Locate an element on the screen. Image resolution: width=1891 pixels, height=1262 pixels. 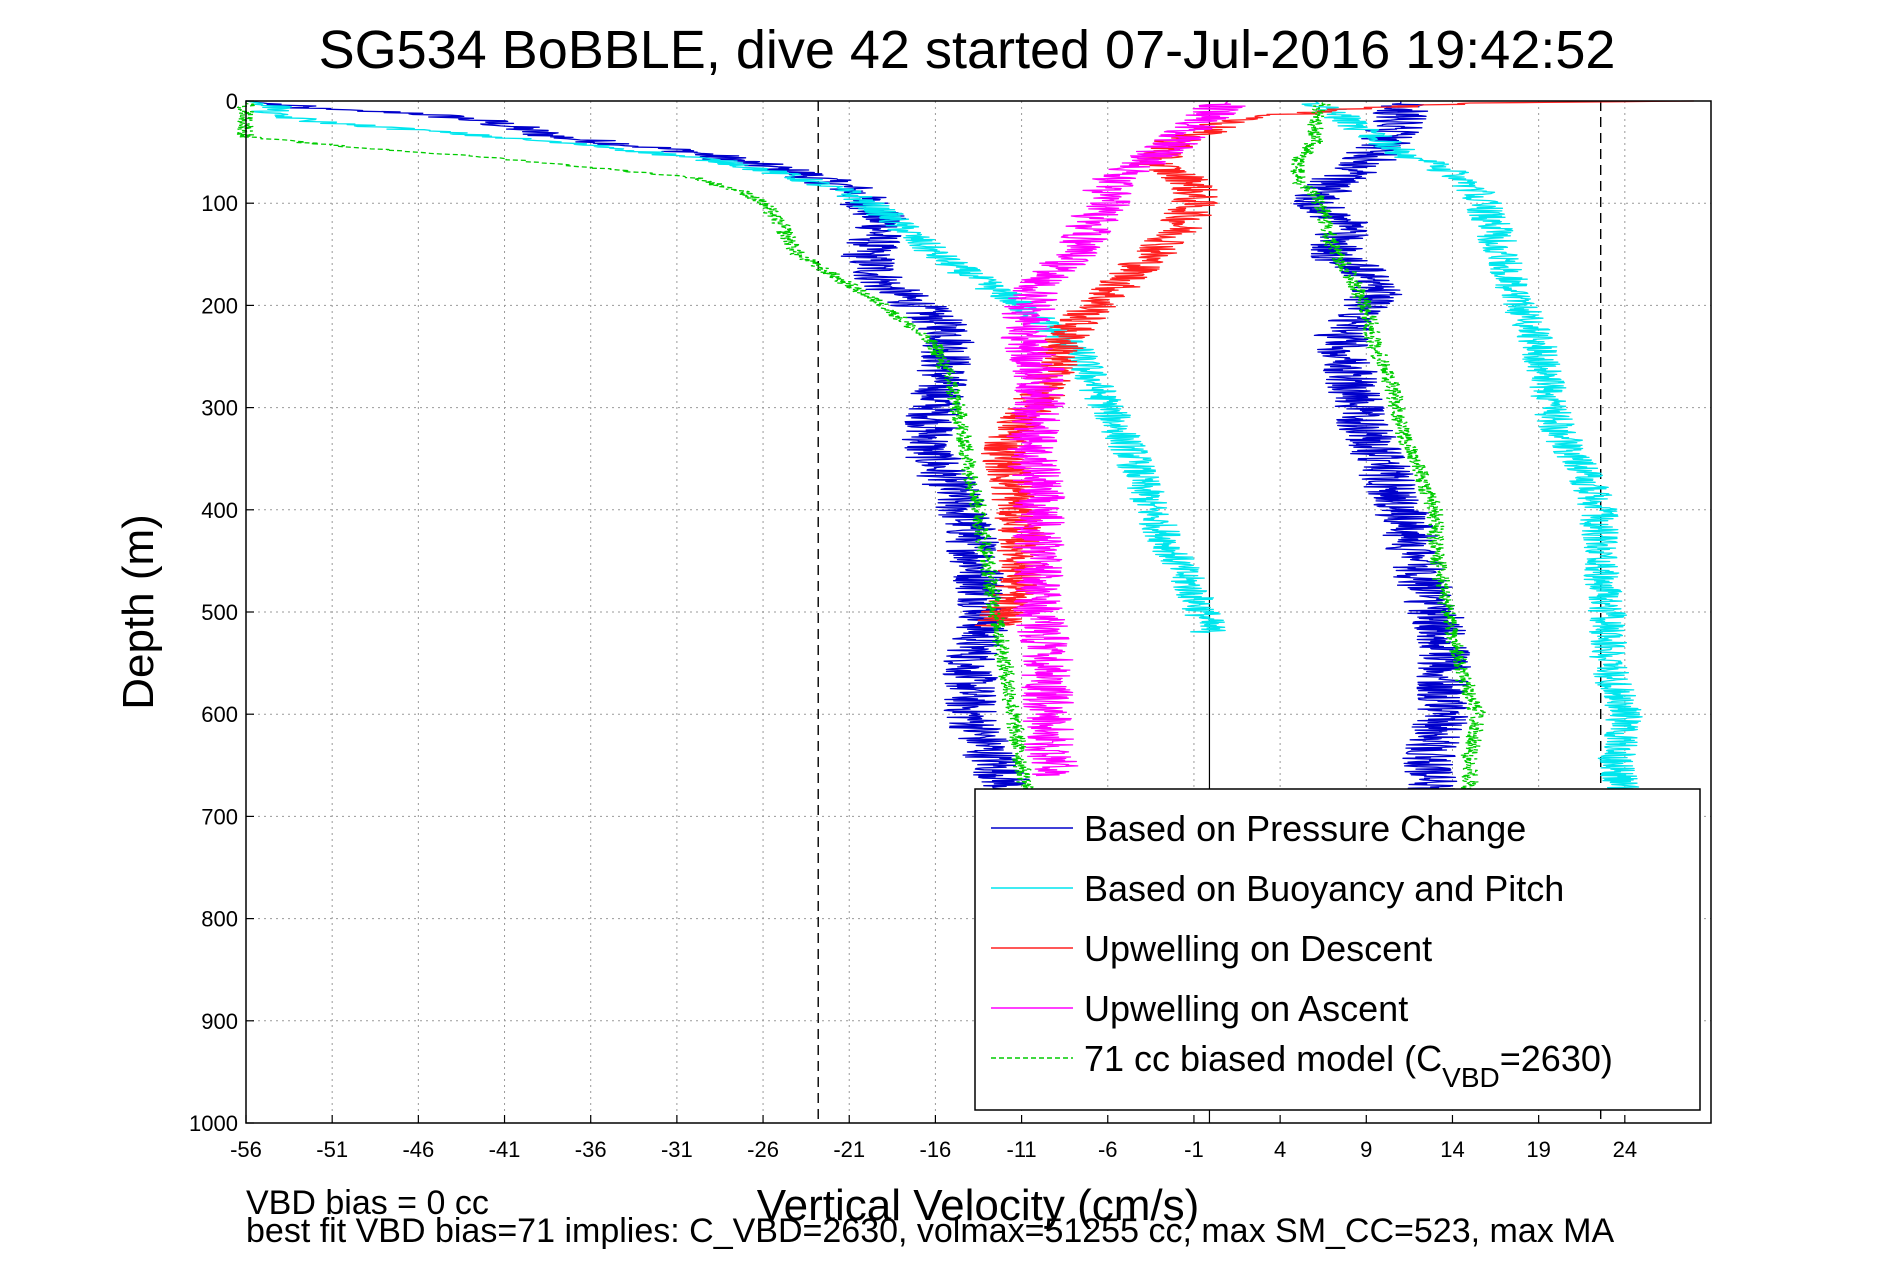
x-tick-label-11: -1 is located at coordinates (1194, 1149).